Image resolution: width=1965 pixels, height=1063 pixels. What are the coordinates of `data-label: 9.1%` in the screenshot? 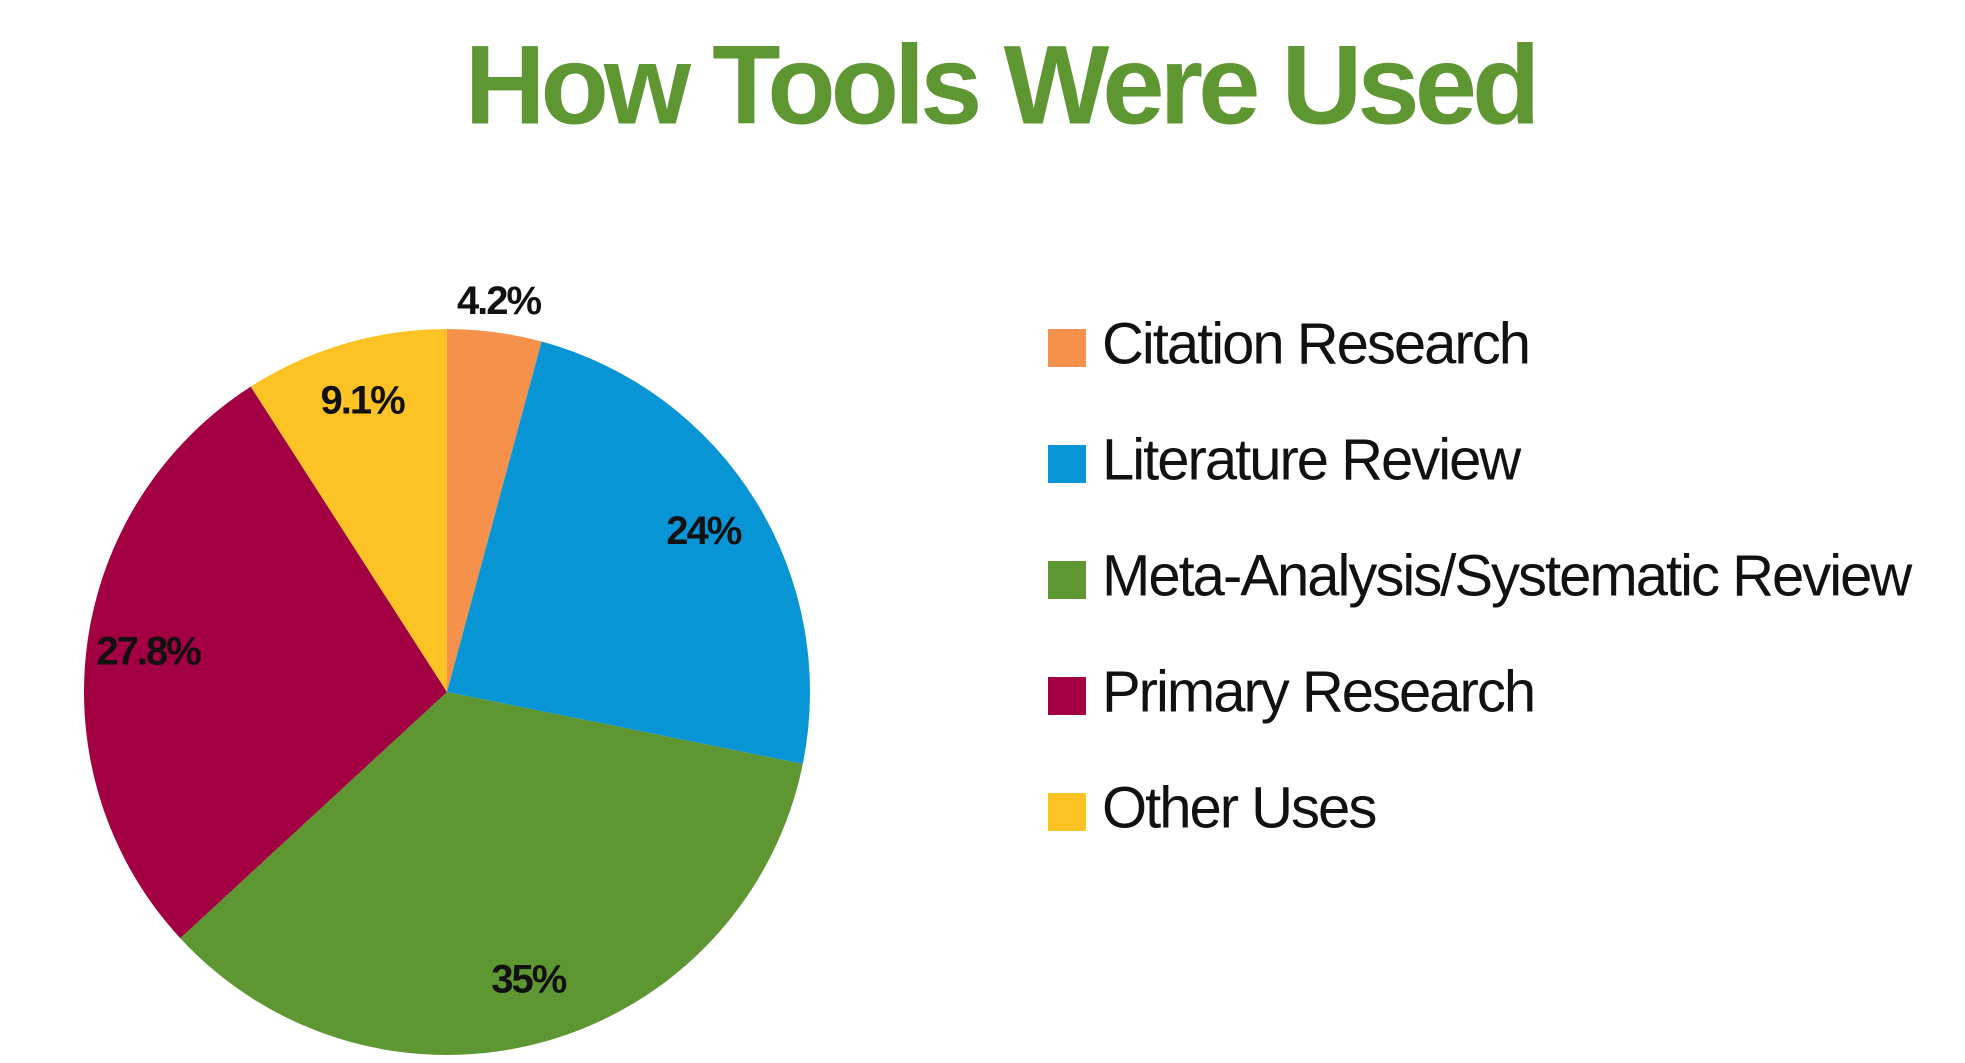 It's located at (363, 400).